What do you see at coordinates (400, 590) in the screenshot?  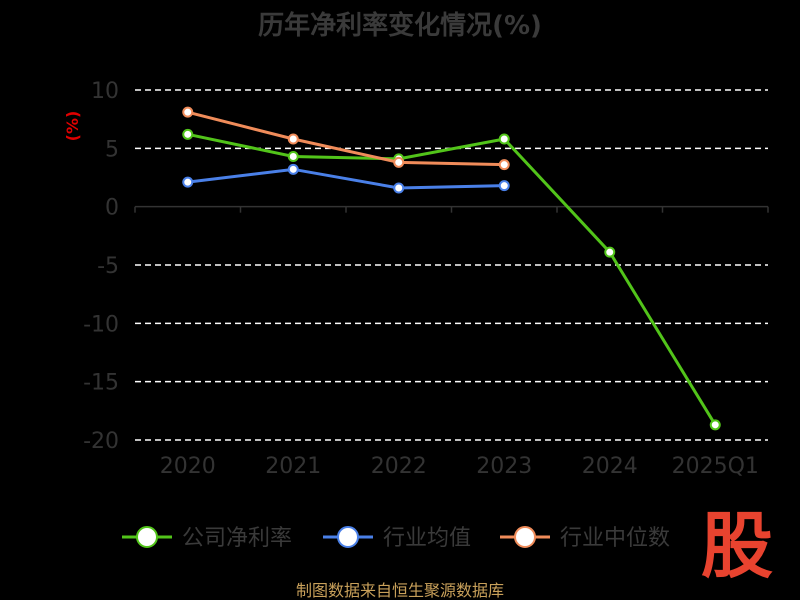 I see `source-note: 制图数据来自恒生聚源数据库` at bounding box center [400, 590].